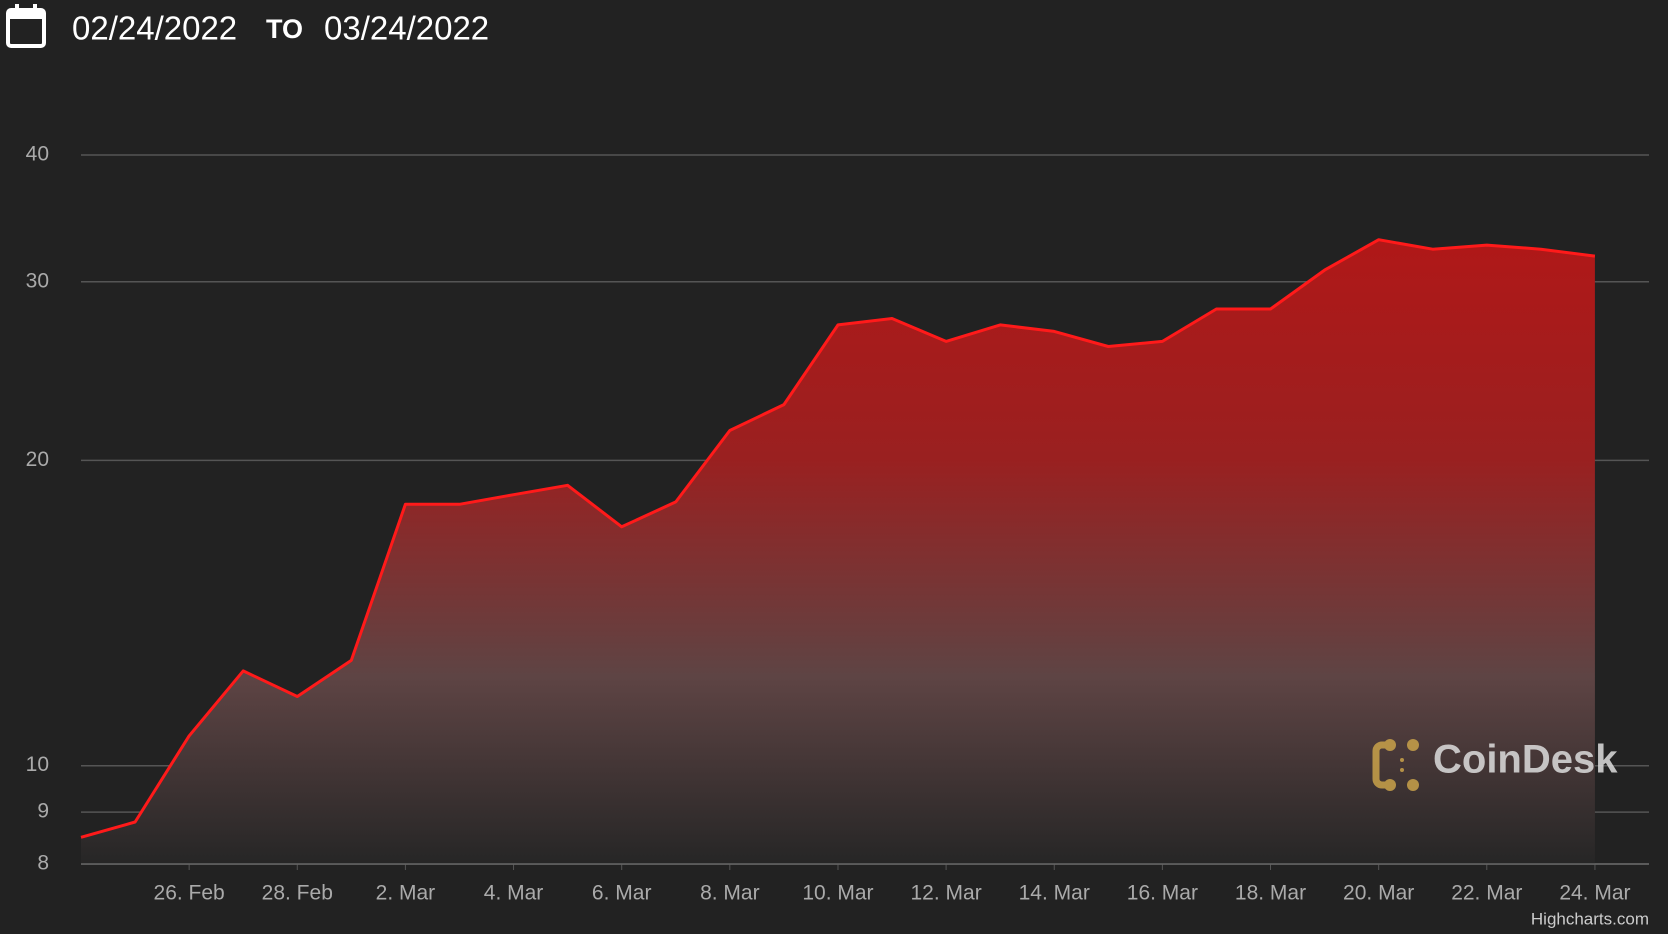 This screenshot has width=1668, height=934. I want to click on y-tick-label: 40, so click(37, 154).